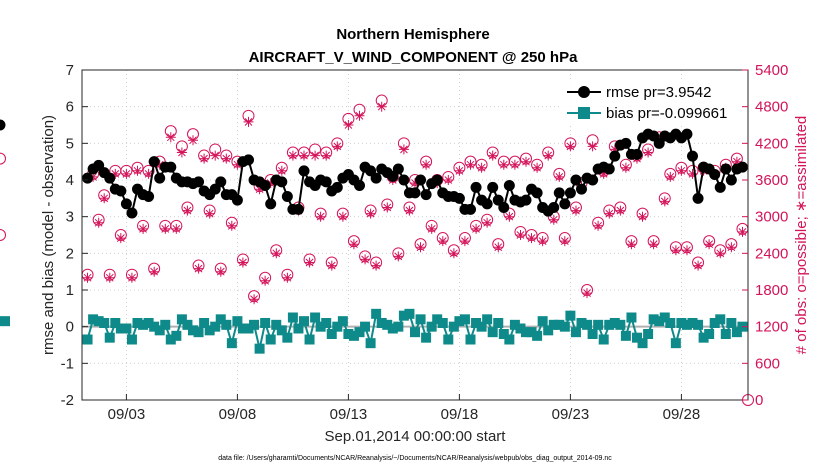 This screenshot has width=830, height=470. I want to click on chart-subtitle: AIRCRAFT_V_WIND_COMPONENT @ 250 hPa, so click(414, 57).